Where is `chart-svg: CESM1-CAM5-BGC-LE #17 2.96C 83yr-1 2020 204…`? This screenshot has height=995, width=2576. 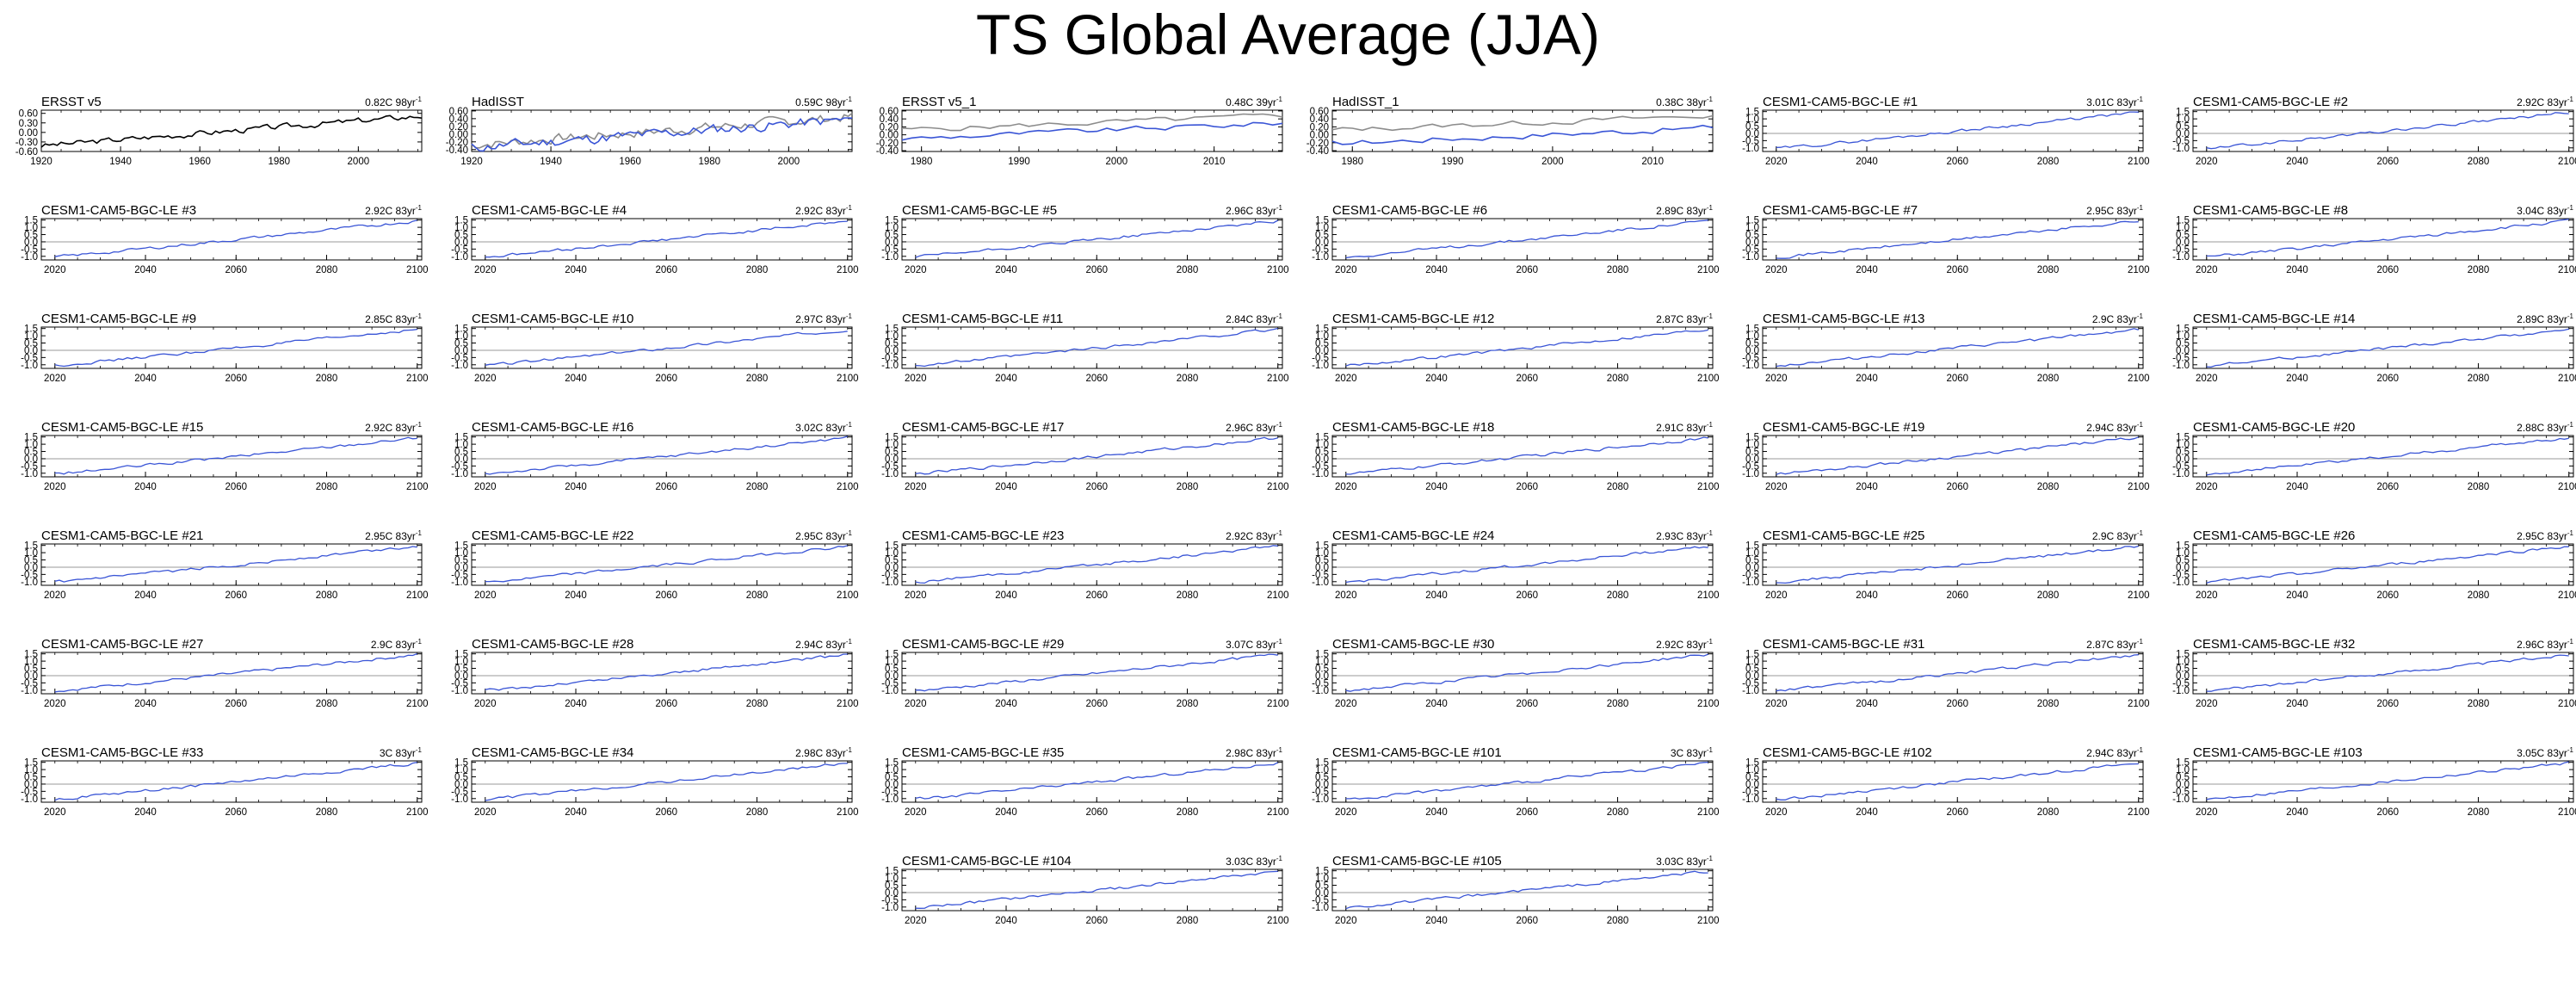 chart-svg: CESM1-CAM5-BGC-LE #17 2.96C 83yr-1 2020 204… is located at coordinates (1085, 456).